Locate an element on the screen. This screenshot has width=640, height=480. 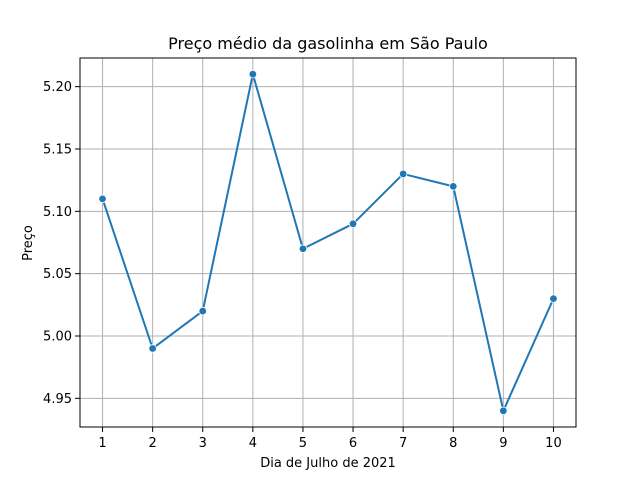
y-tick-label: 5.20 is located at coordinates (57, 87).